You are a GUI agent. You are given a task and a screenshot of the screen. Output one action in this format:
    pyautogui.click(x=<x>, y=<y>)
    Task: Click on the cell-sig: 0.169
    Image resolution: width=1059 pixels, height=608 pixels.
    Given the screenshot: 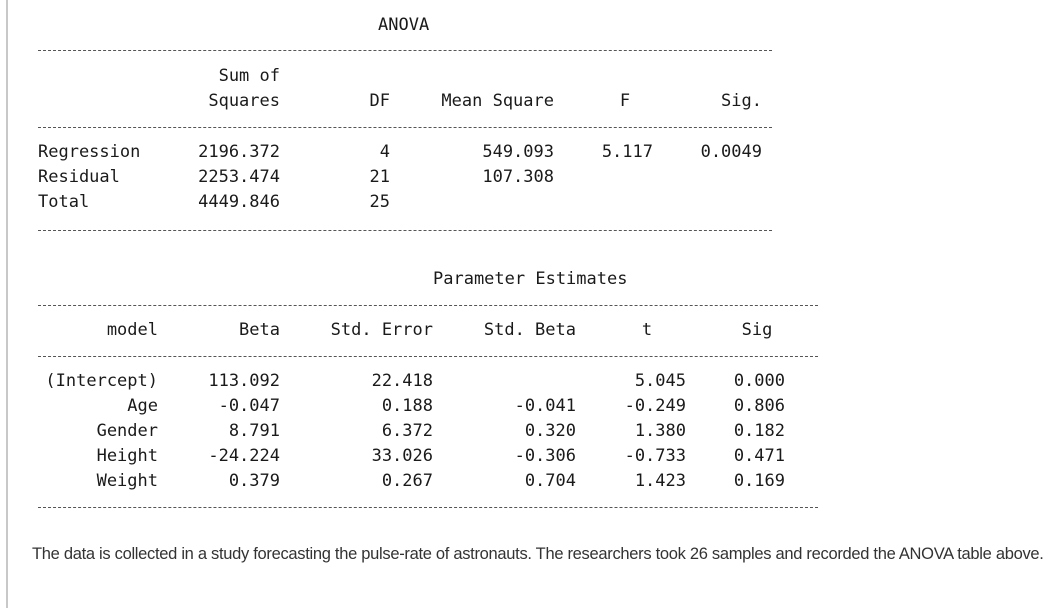 What is the action you would take?
    pyautogui.click(x=759, y=481)
    